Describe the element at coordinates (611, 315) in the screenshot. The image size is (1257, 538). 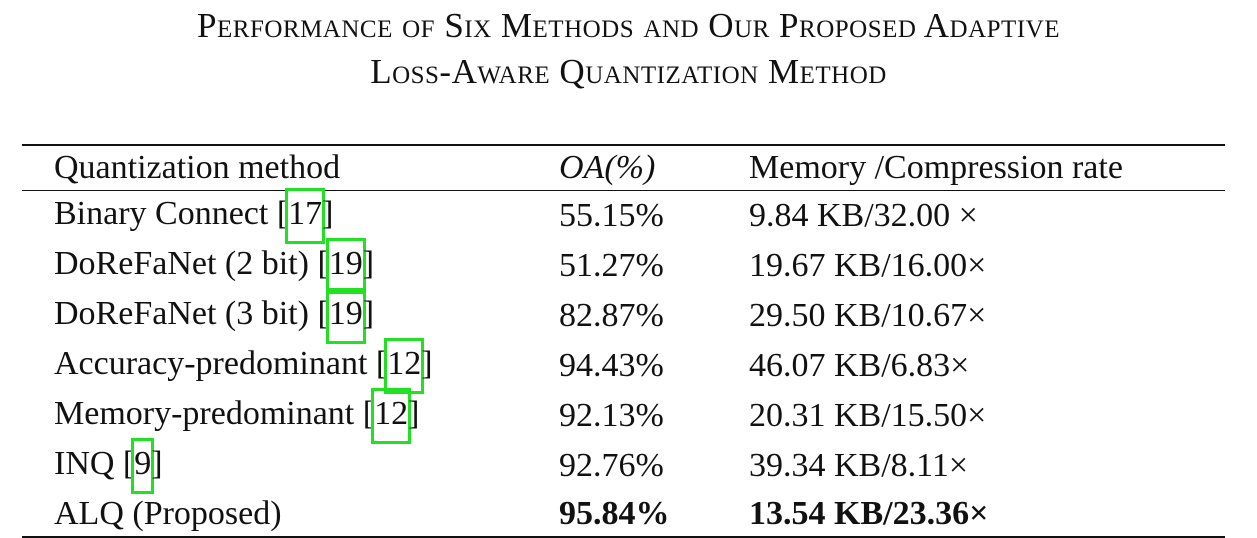
I see `oa-cell: 82.87%` at that location.